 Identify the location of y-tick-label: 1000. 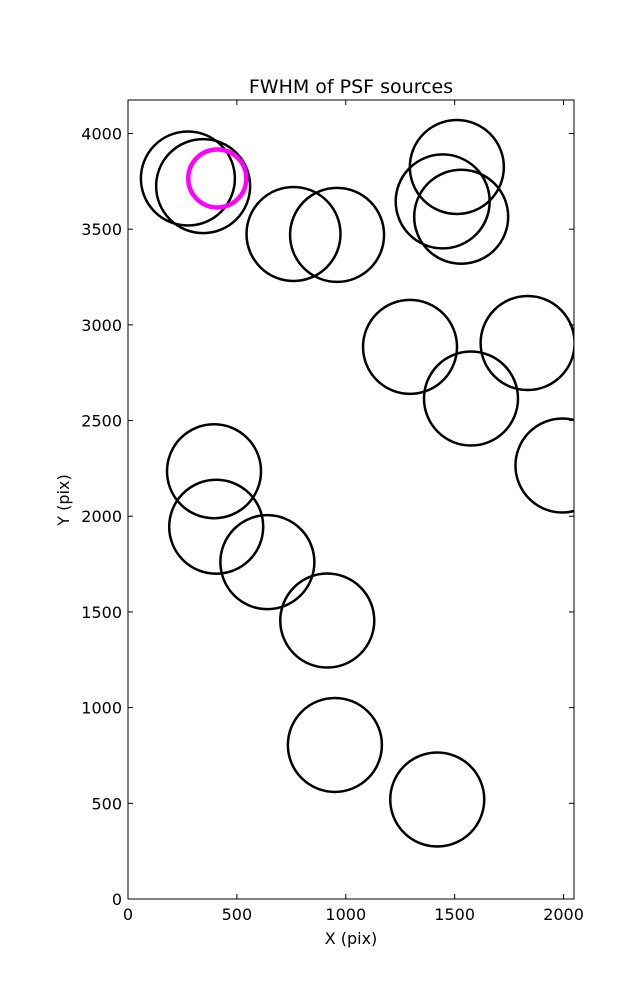
(101, 708).